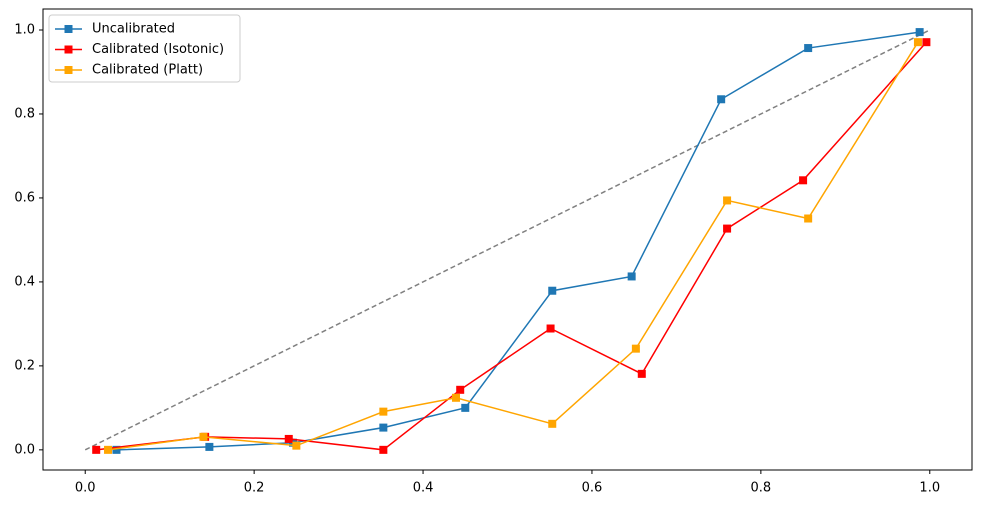  Describe the element at coordinates (254, 488) in the screenshot. I see `x-tick-label: 0.2` at that location.